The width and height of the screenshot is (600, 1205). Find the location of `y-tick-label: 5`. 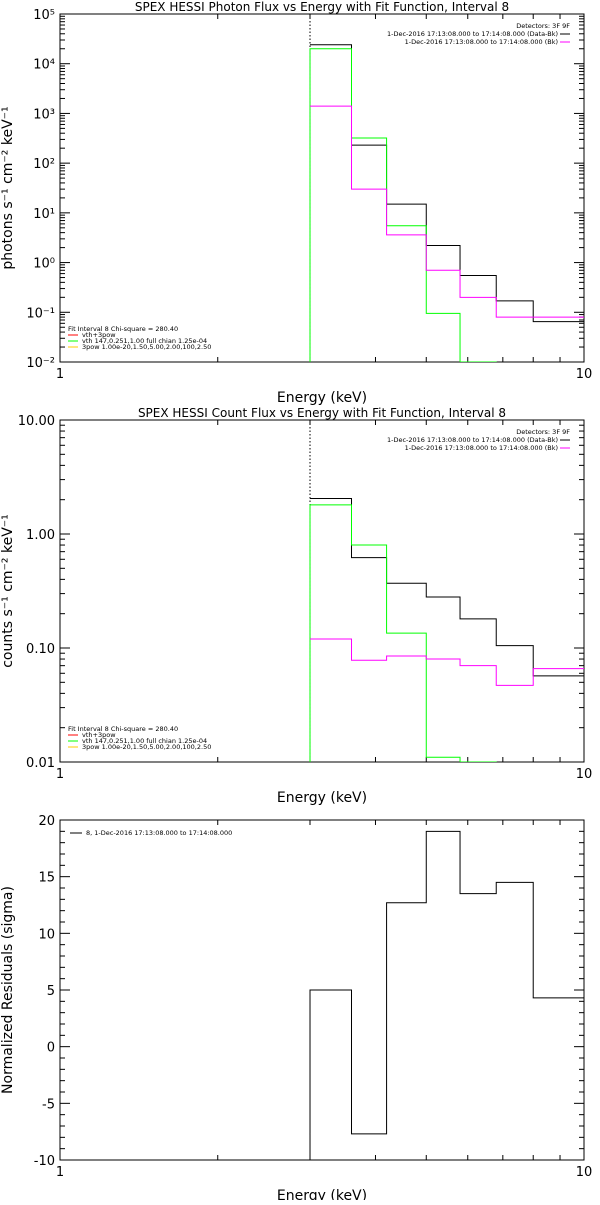

y-tick-label: 5 is located at coordinates (51, 991).